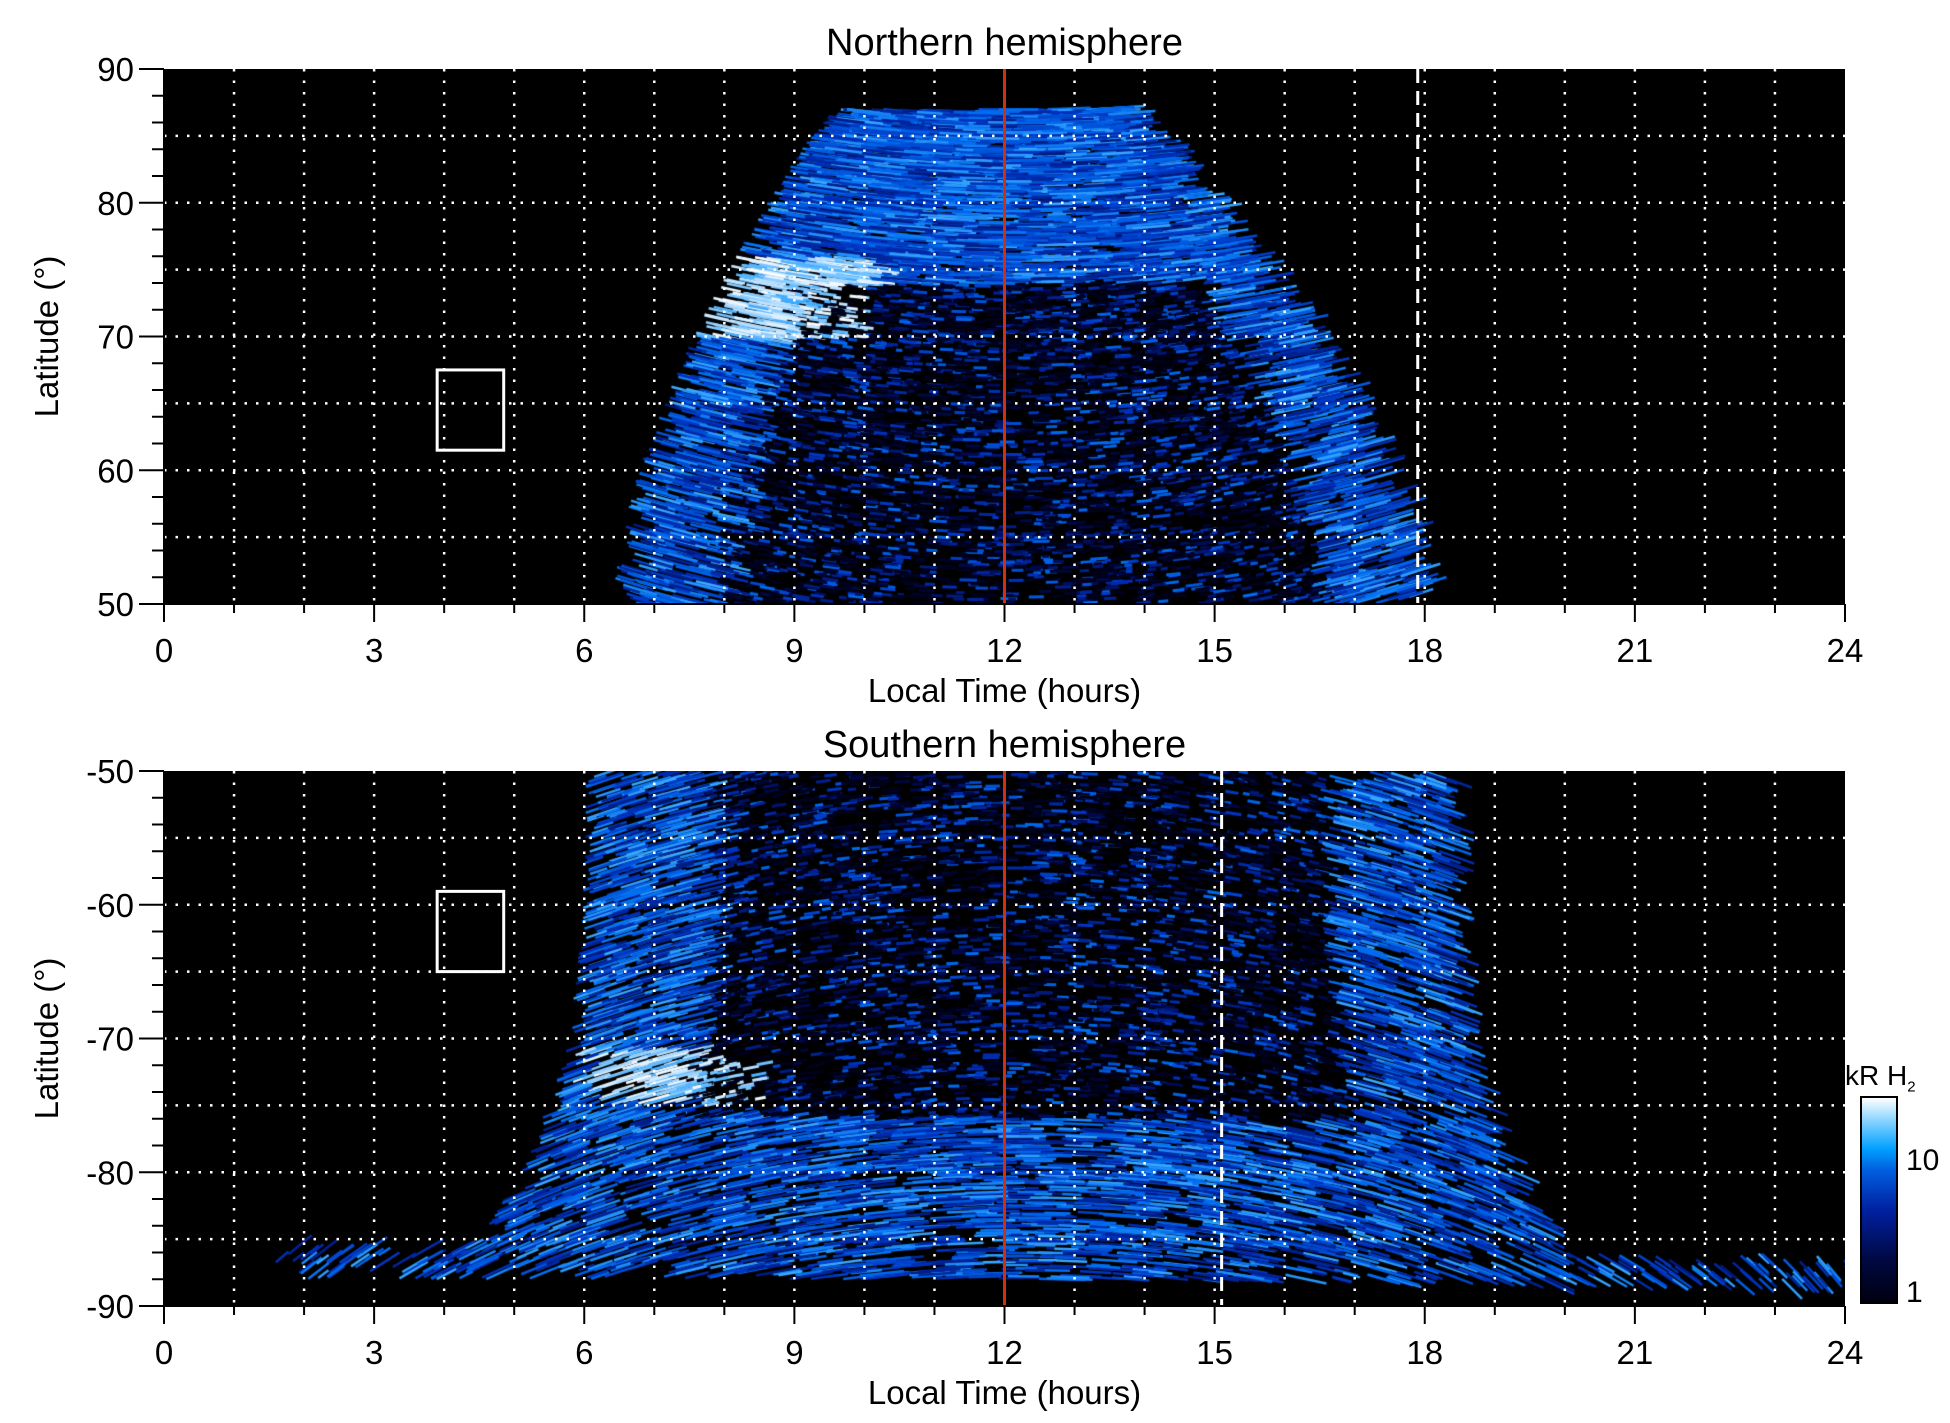 The height and width of the screenshot is (1423, 1950). What do you see at coordinates (110, 905) in the screenshot?
I see `y-tick-label: -60` at bounding box center [110, 905].